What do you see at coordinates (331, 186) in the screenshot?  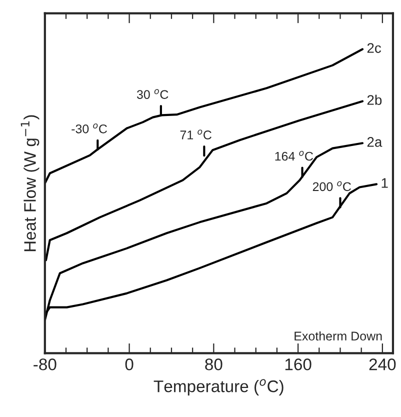 I see `annotation: 200 $^{o}$C` at bounding box center [331, 186].